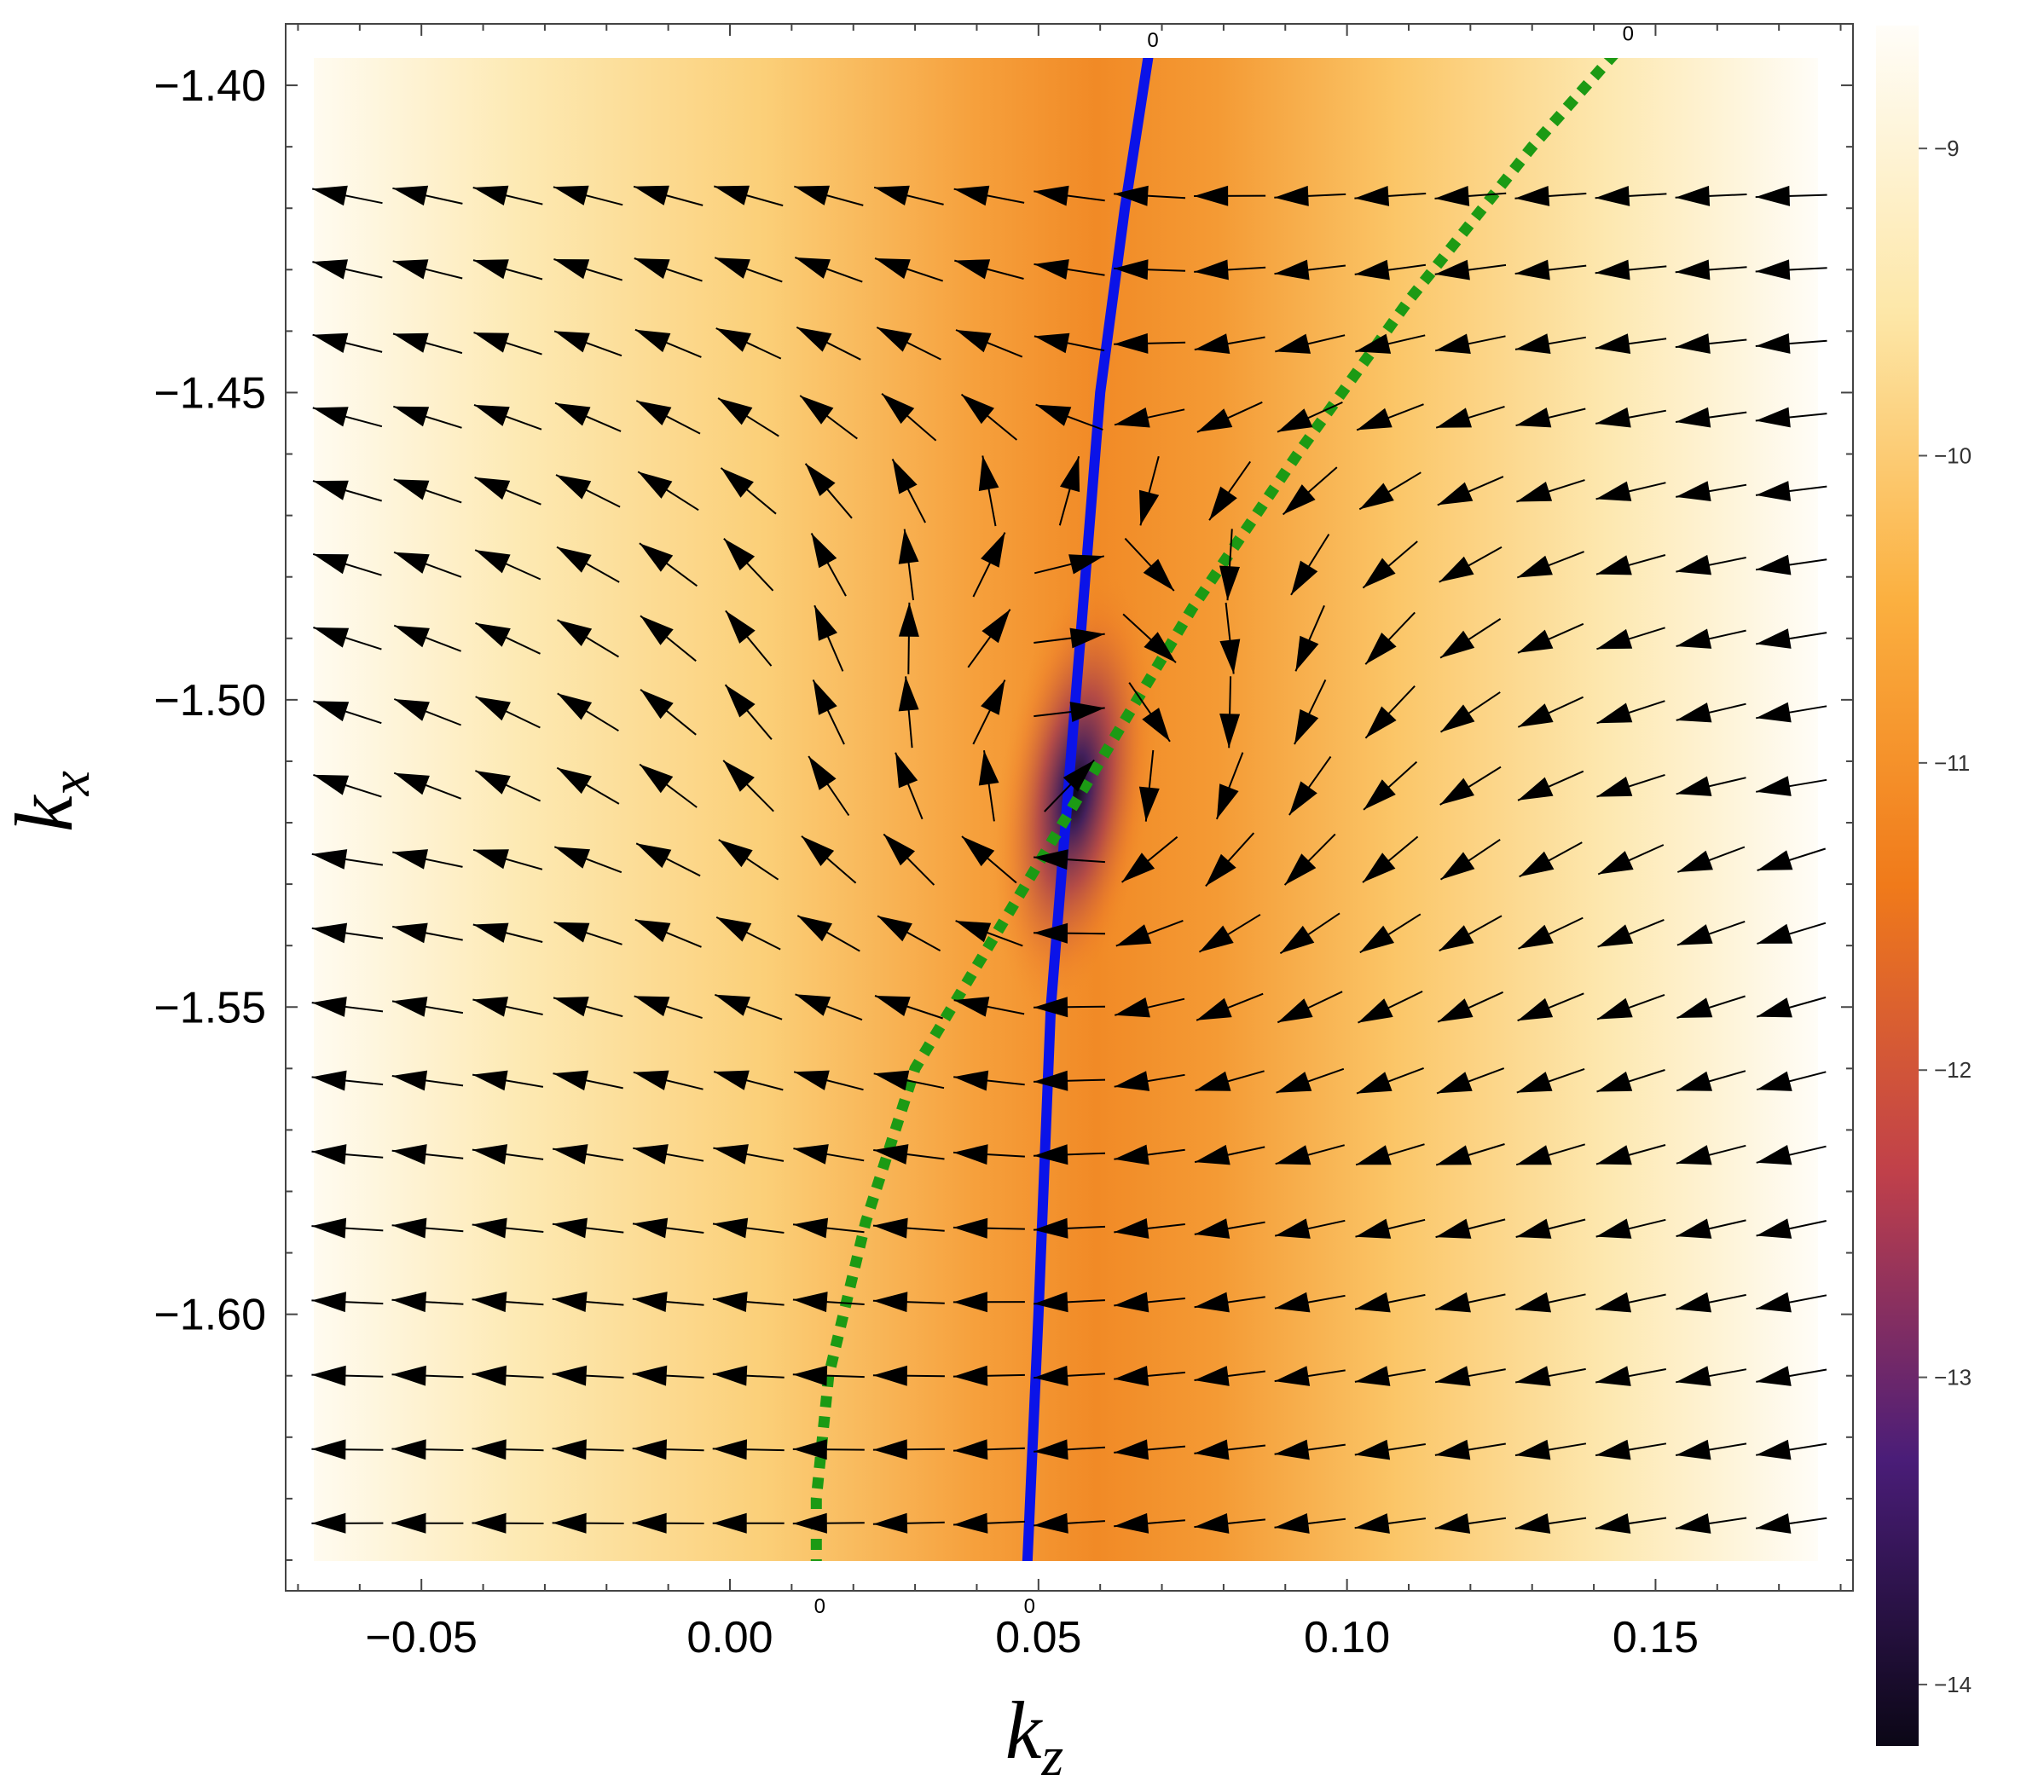 The image size is (2044, 1792). Describe the element at coordinates (421, 1637) in the screenshot. I see `x-tick-label: −0.05` at that location.